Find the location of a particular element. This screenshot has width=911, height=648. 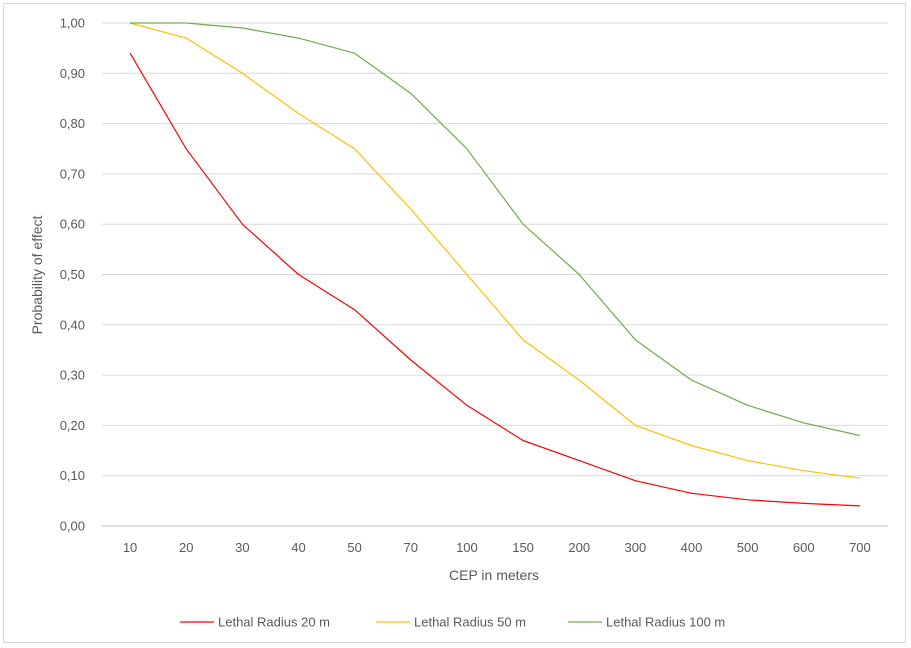

legend-label: Lethal Radius 100 m is located at coordinates (665, 622).